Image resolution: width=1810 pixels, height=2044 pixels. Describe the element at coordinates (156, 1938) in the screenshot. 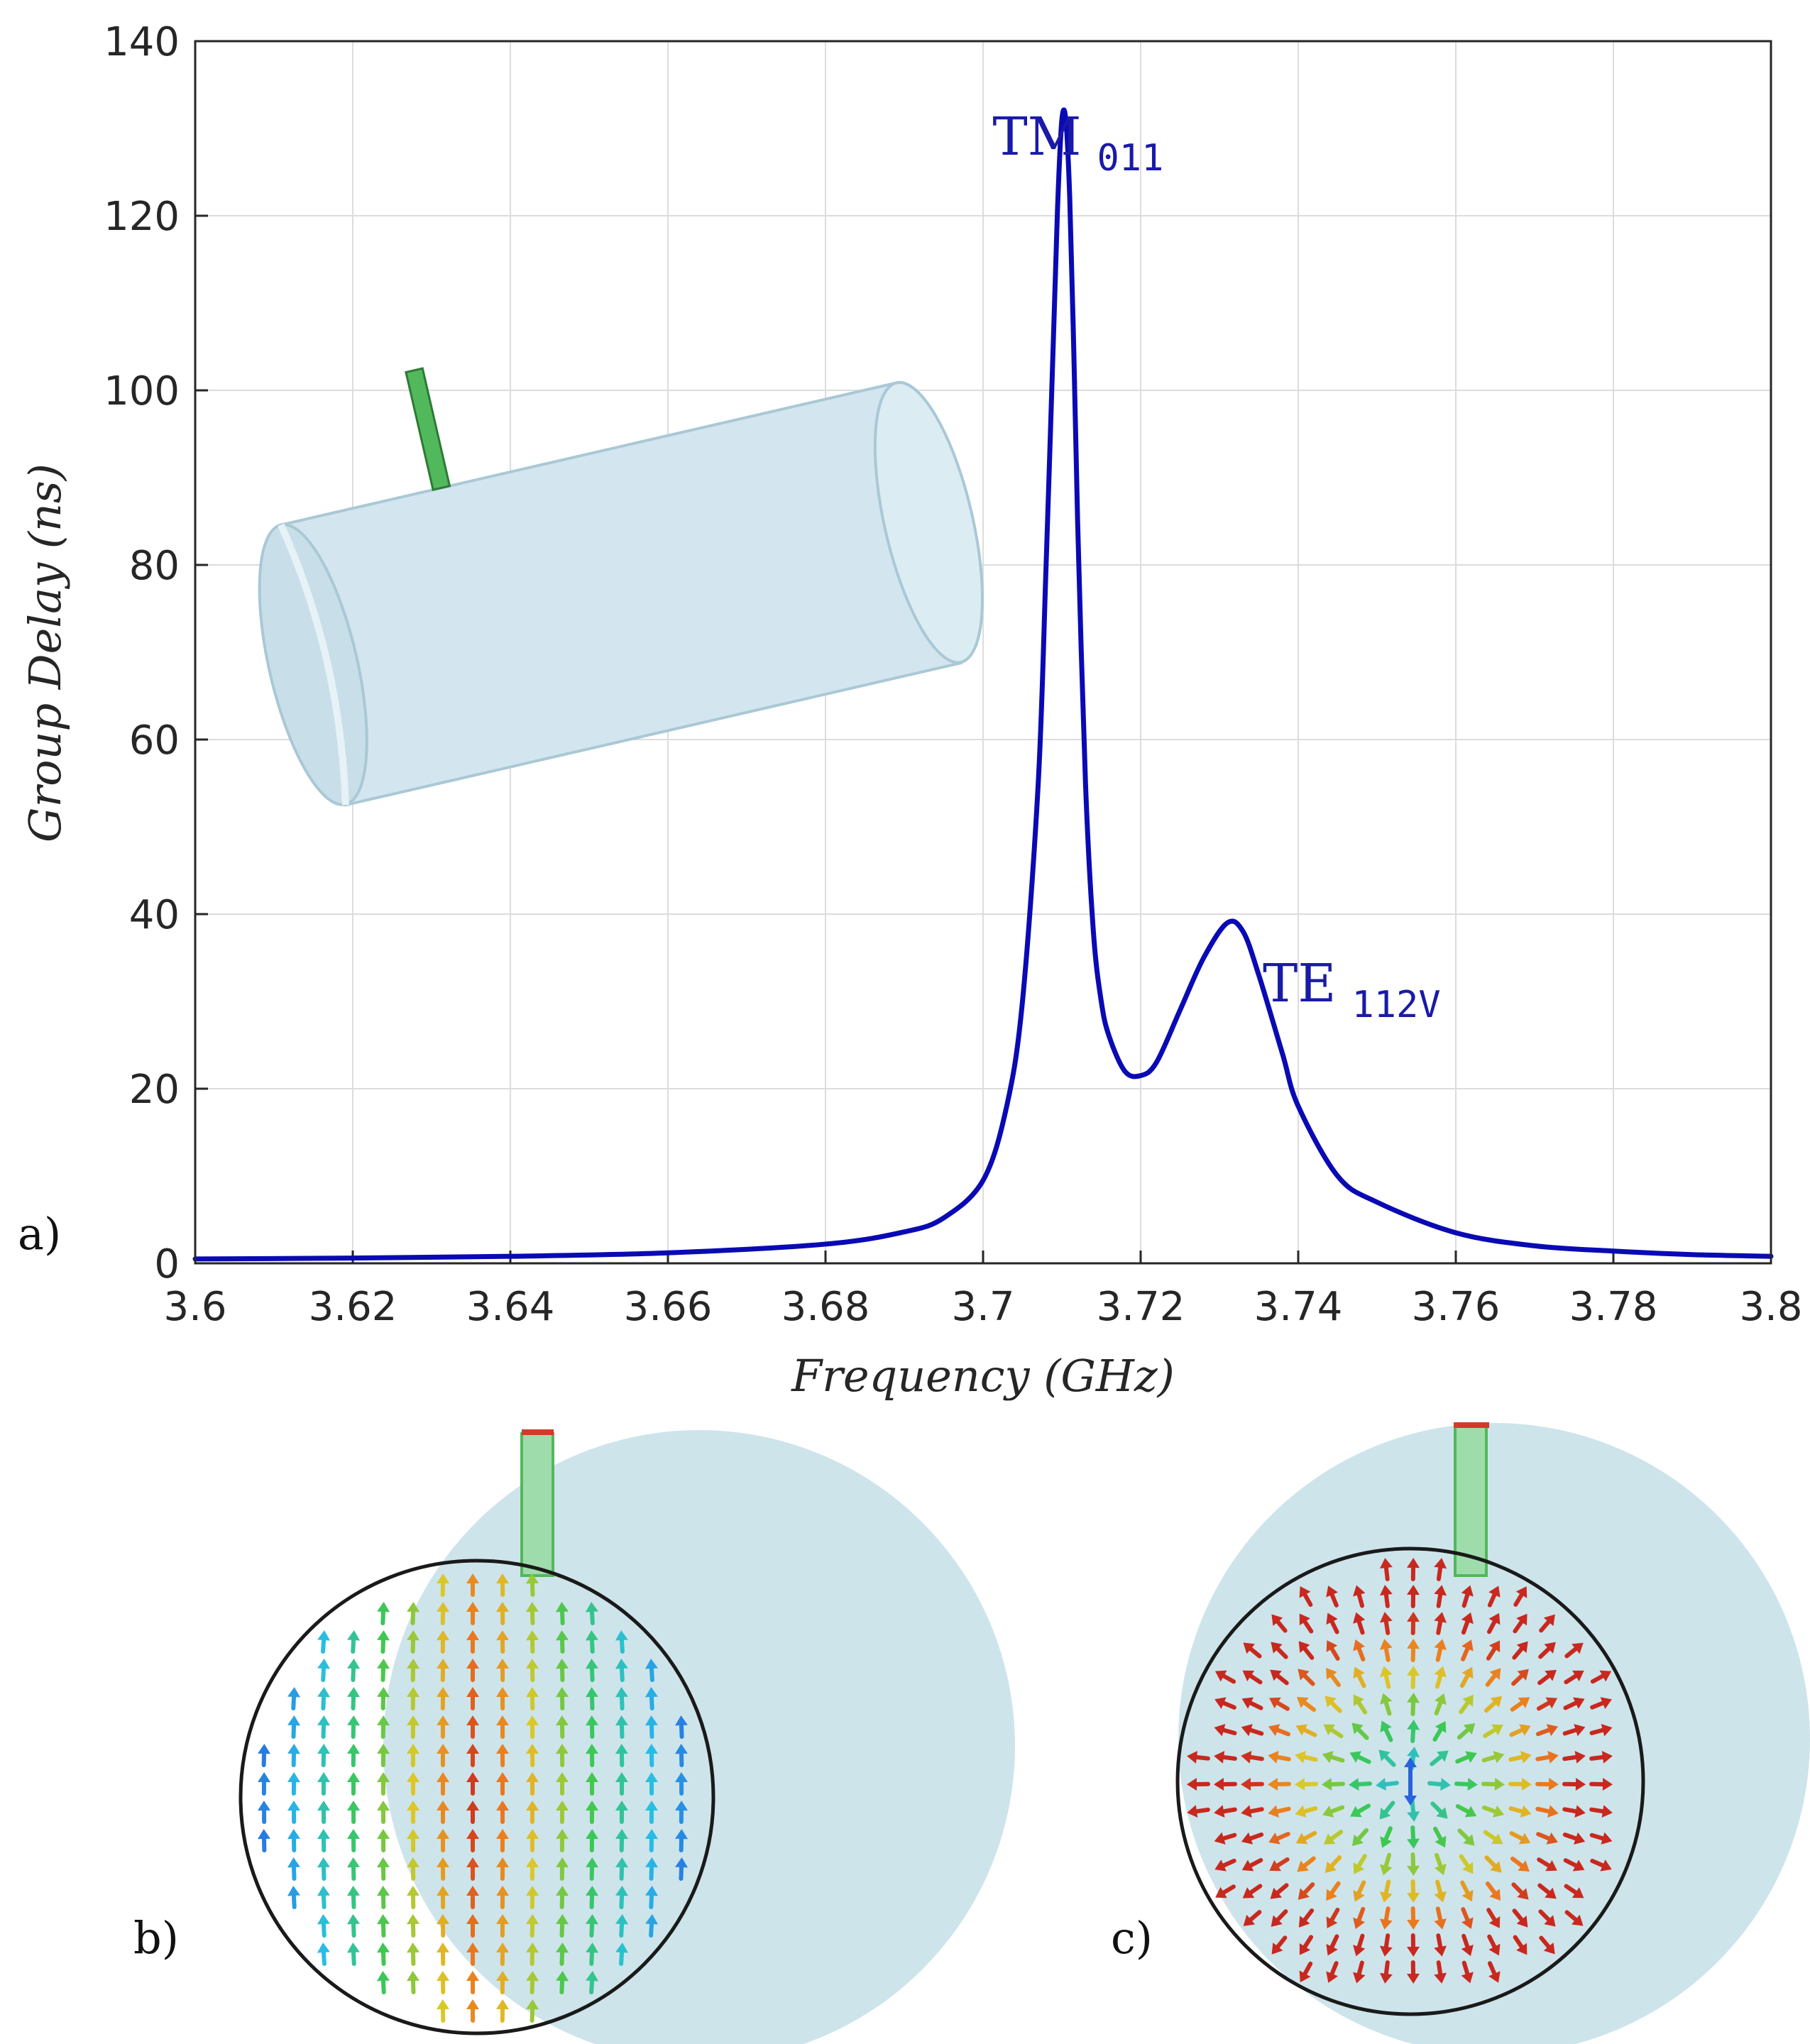

I see `panel-label-b: b)` at that location.